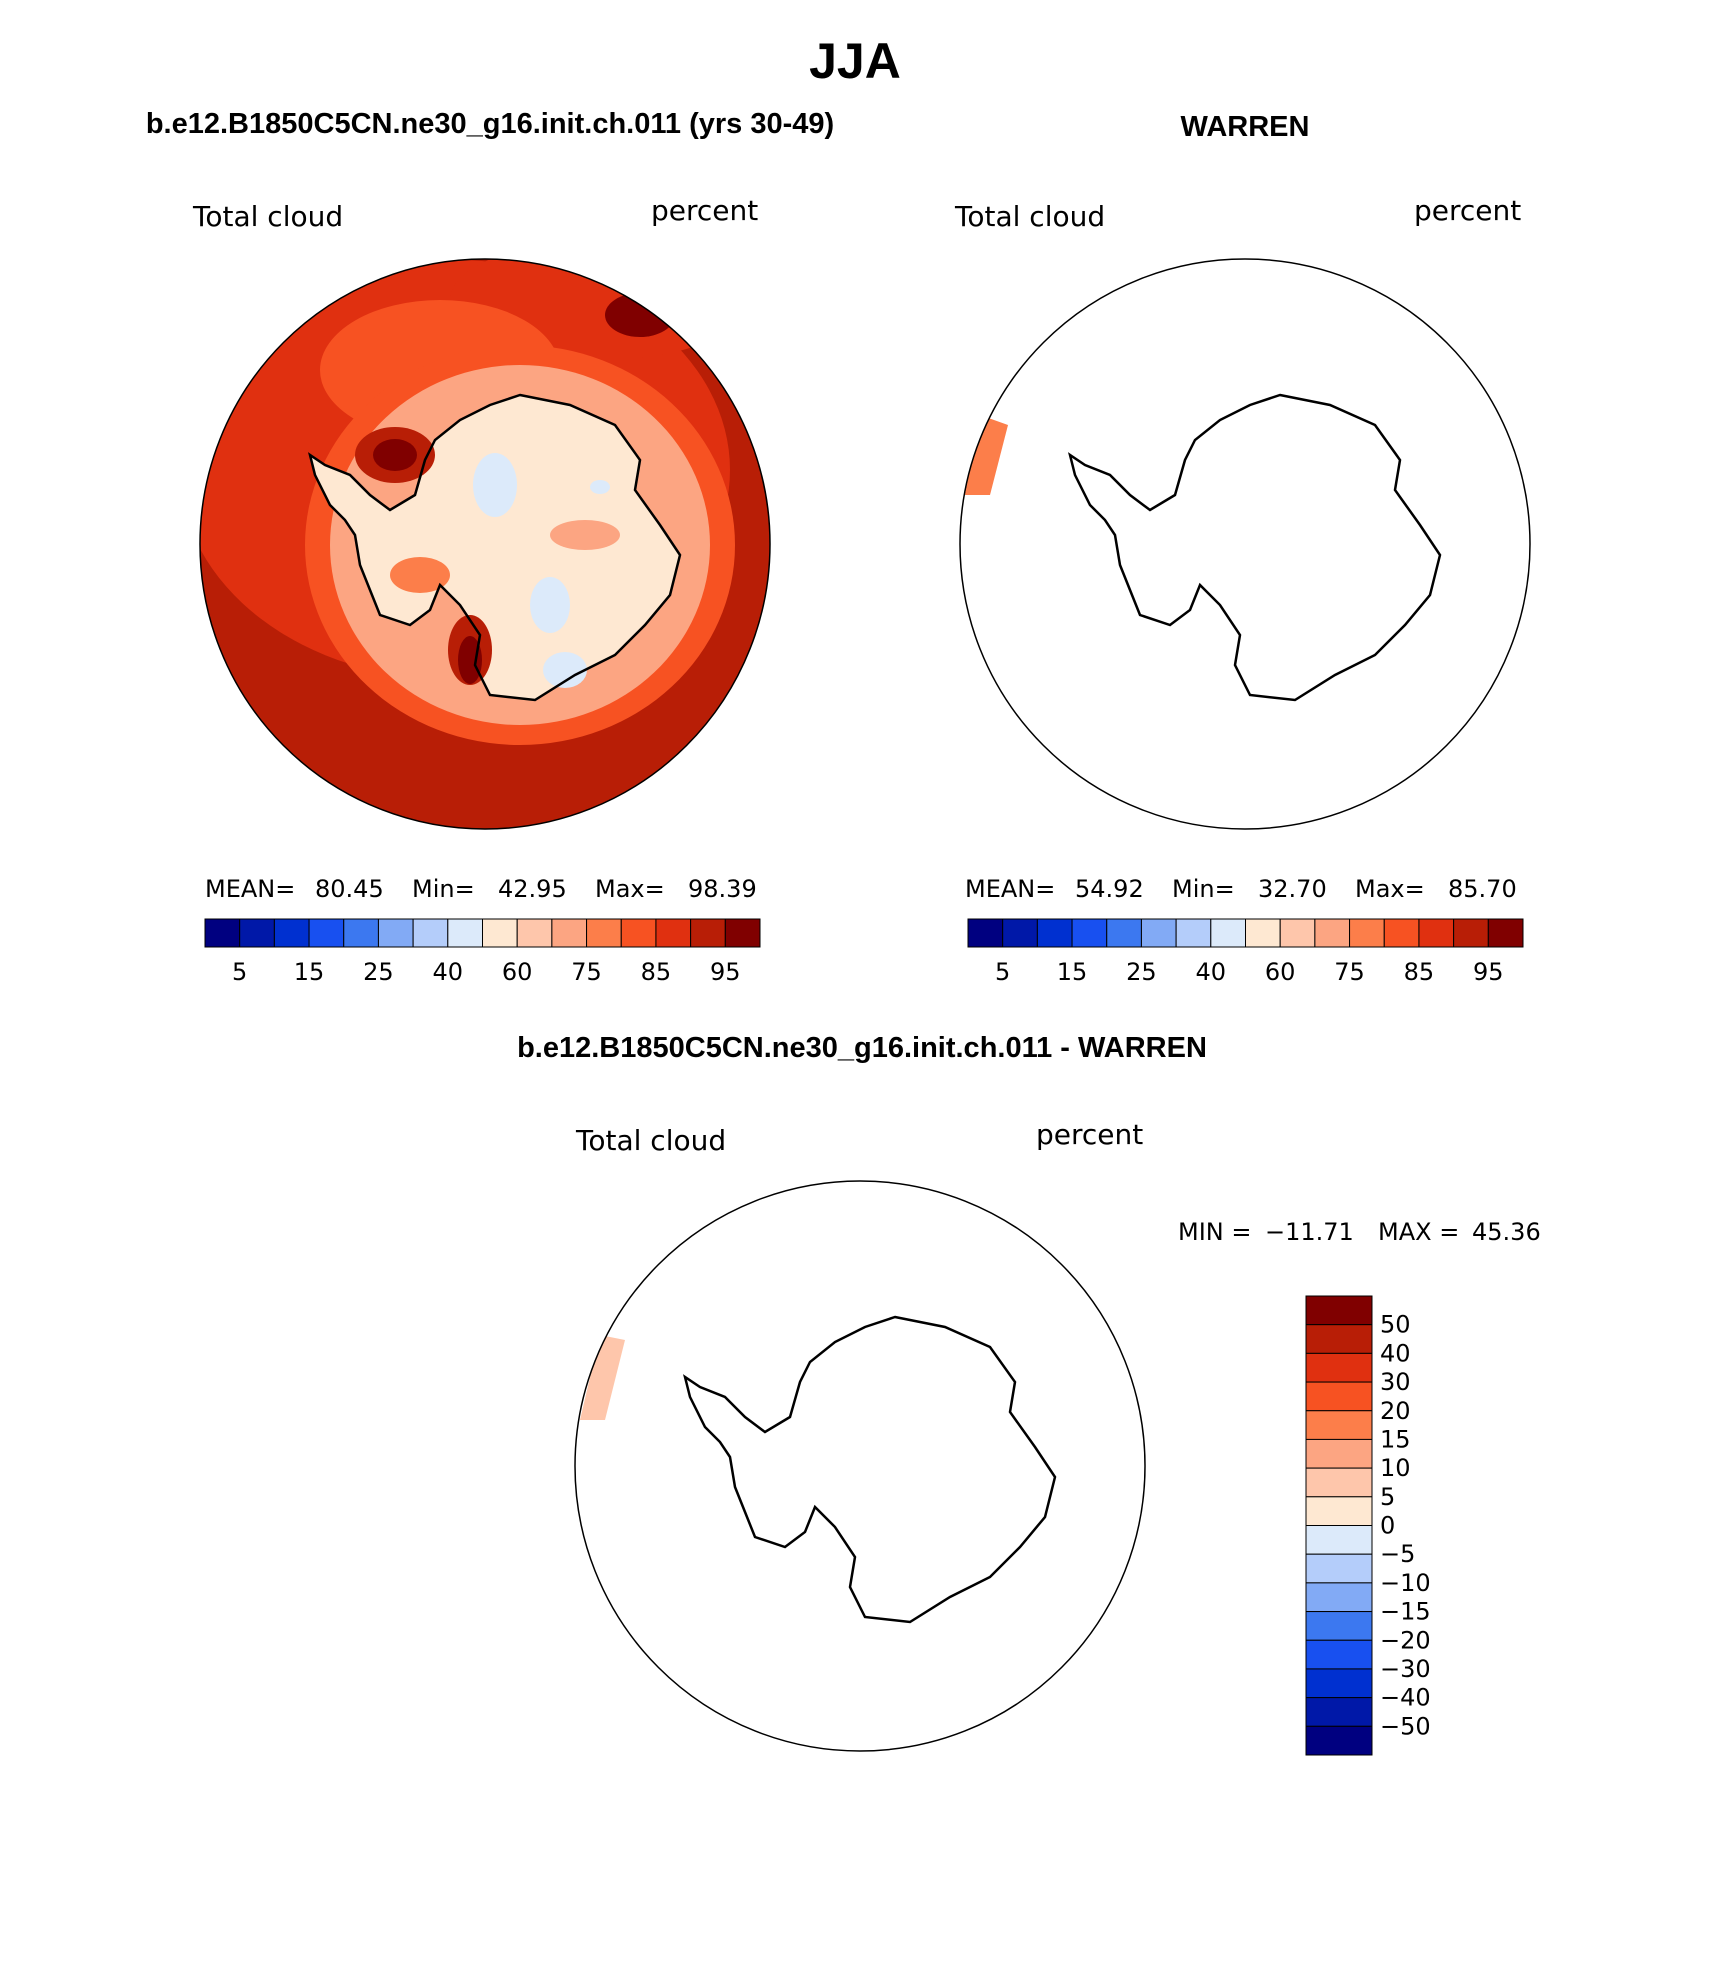 This screenshot has width=1710, height=1961. I want to click on panel1-colorbar-tick-label: 85, so click(656, 972).